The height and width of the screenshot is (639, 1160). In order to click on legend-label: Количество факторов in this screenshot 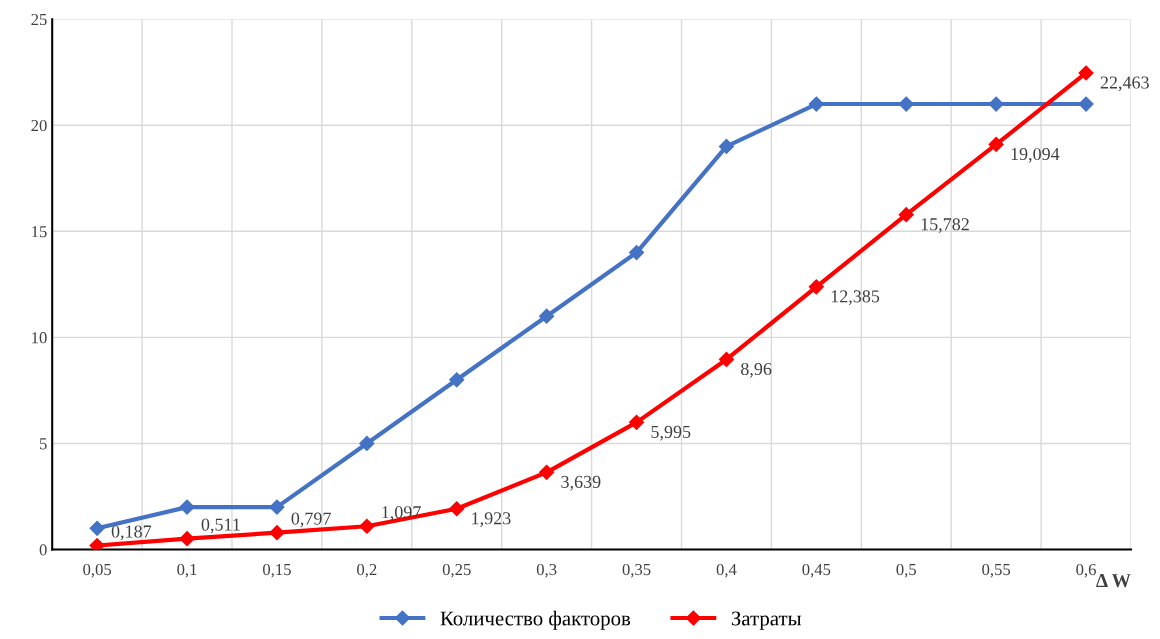, I will do `click(535, 620)`.